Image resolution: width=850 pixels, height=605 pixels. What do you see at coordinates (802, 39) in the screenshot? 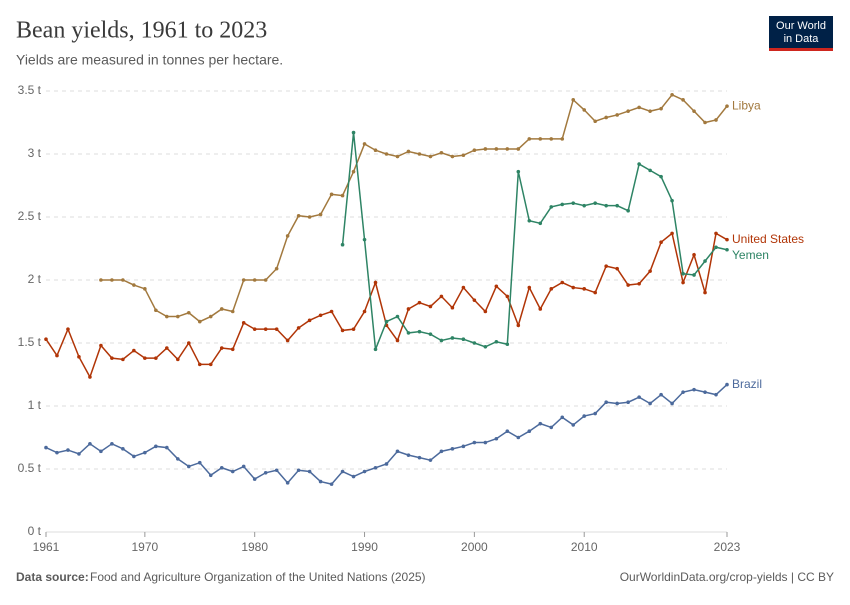
I see `logo-text: in Data` at bounding box center [802, 39].